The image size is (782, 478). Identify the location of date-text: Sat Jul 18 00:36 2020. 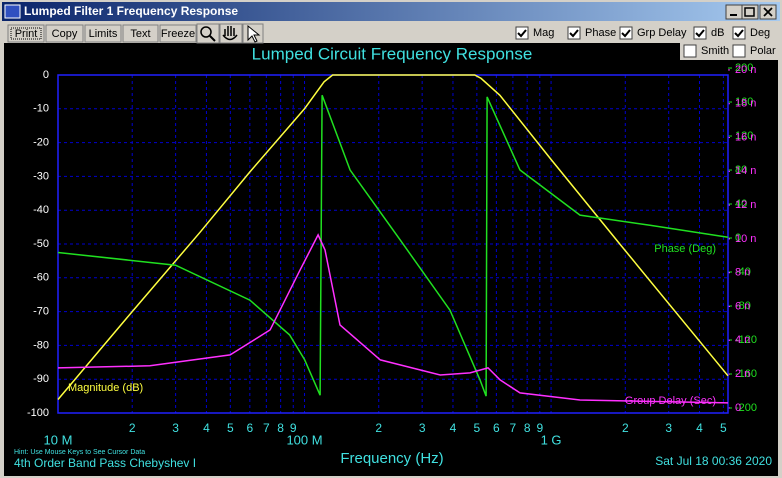
(713, 461).